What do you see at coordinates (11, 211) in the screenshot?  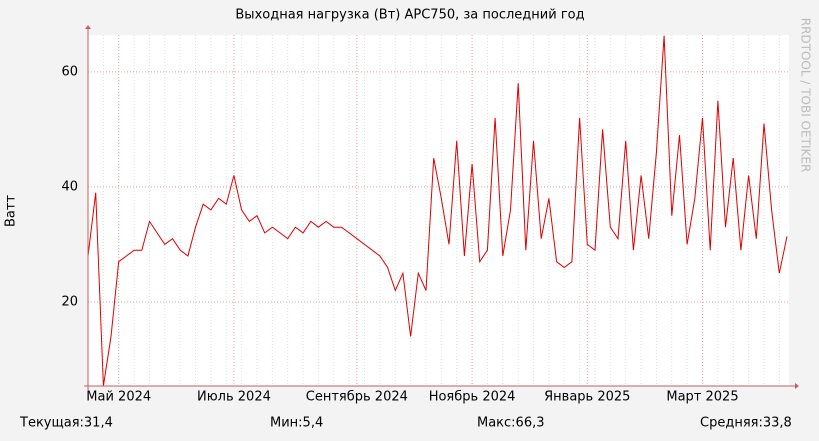 I see `y-axis-label: Ватт` at bounding box center [11, 211].